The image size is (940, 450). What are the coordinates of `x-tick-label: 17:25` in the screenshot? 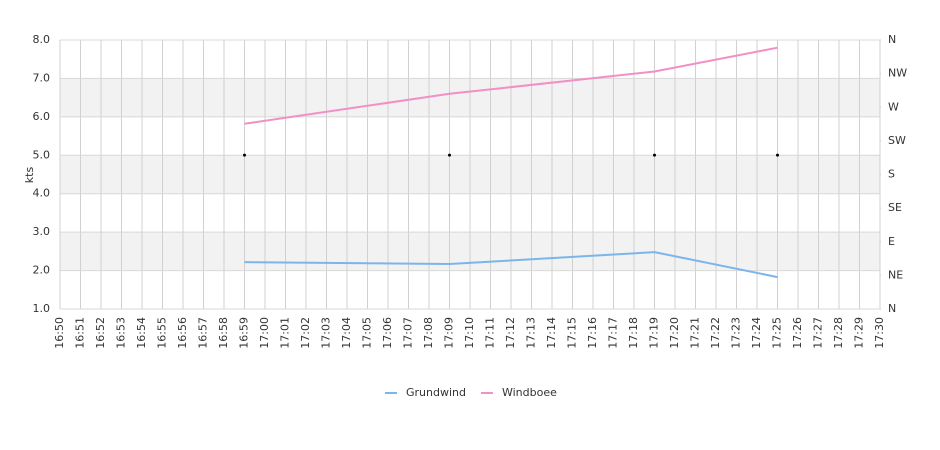 It's located at (777, 333).